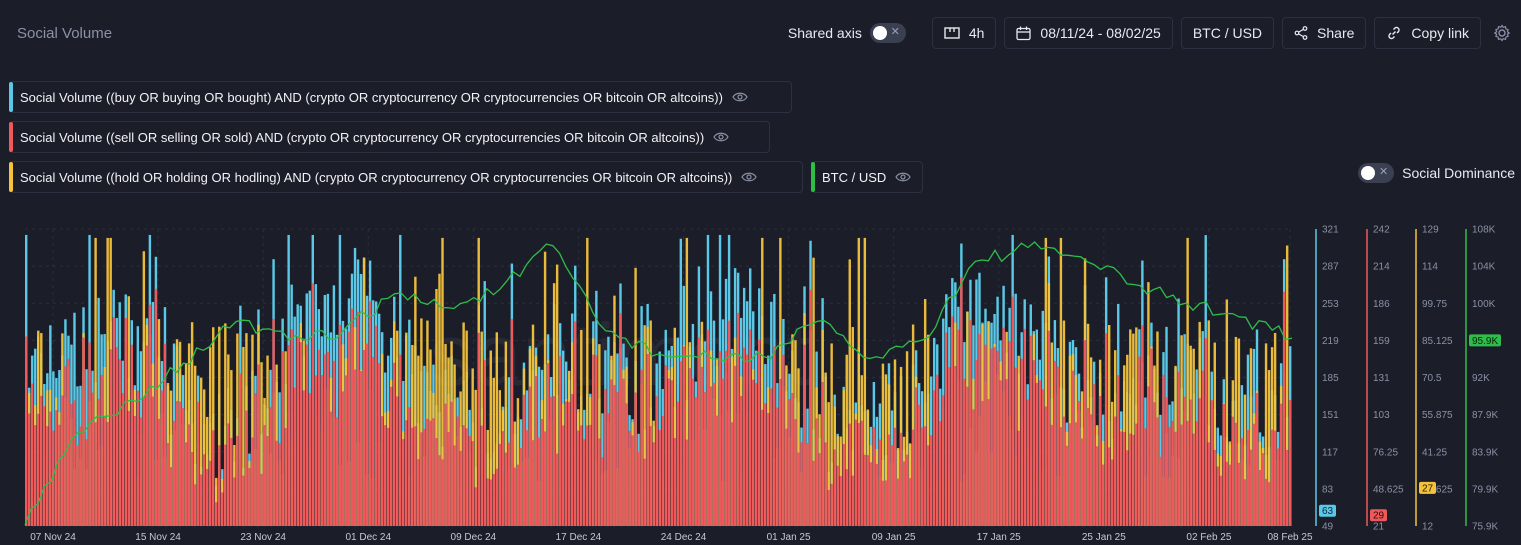 Image resolution: width=1521 pixels, height=545 pixels. I want to click on shared-axis-toggle: ✕, so click(887, 33).